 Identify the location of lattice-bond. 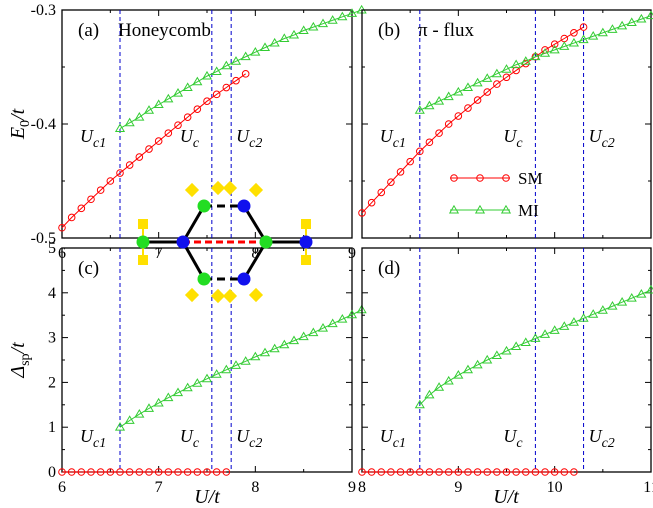
(193, 224).